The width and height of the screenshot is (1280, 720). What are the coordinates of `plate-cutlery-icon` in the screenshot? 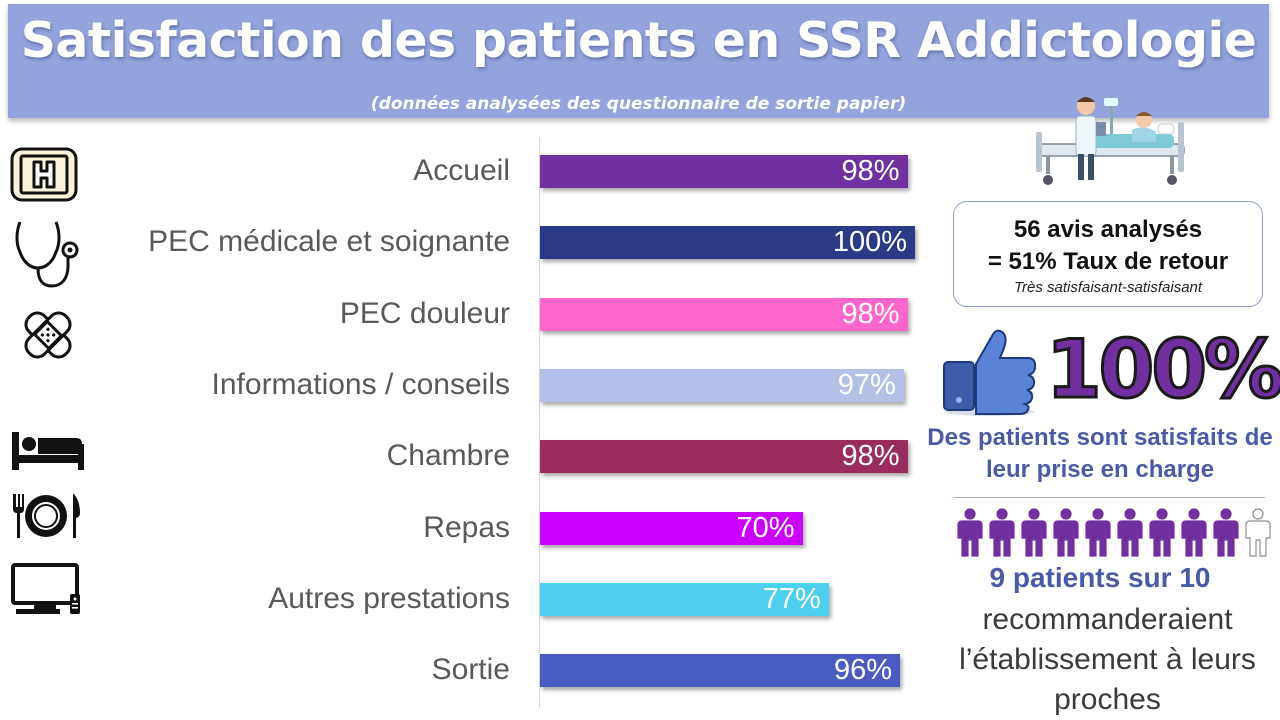 It's located at (46, 516).